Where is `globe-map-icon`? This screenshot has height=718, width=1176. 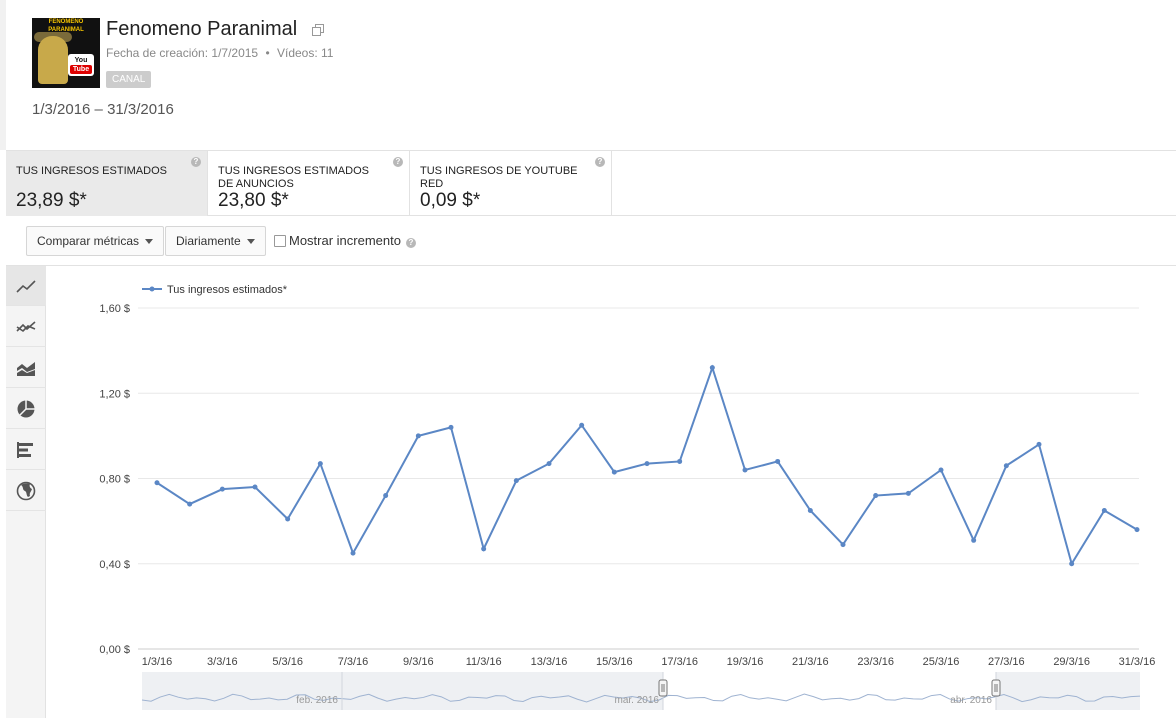 globe-map-icon is located at coordinates (26, 491).